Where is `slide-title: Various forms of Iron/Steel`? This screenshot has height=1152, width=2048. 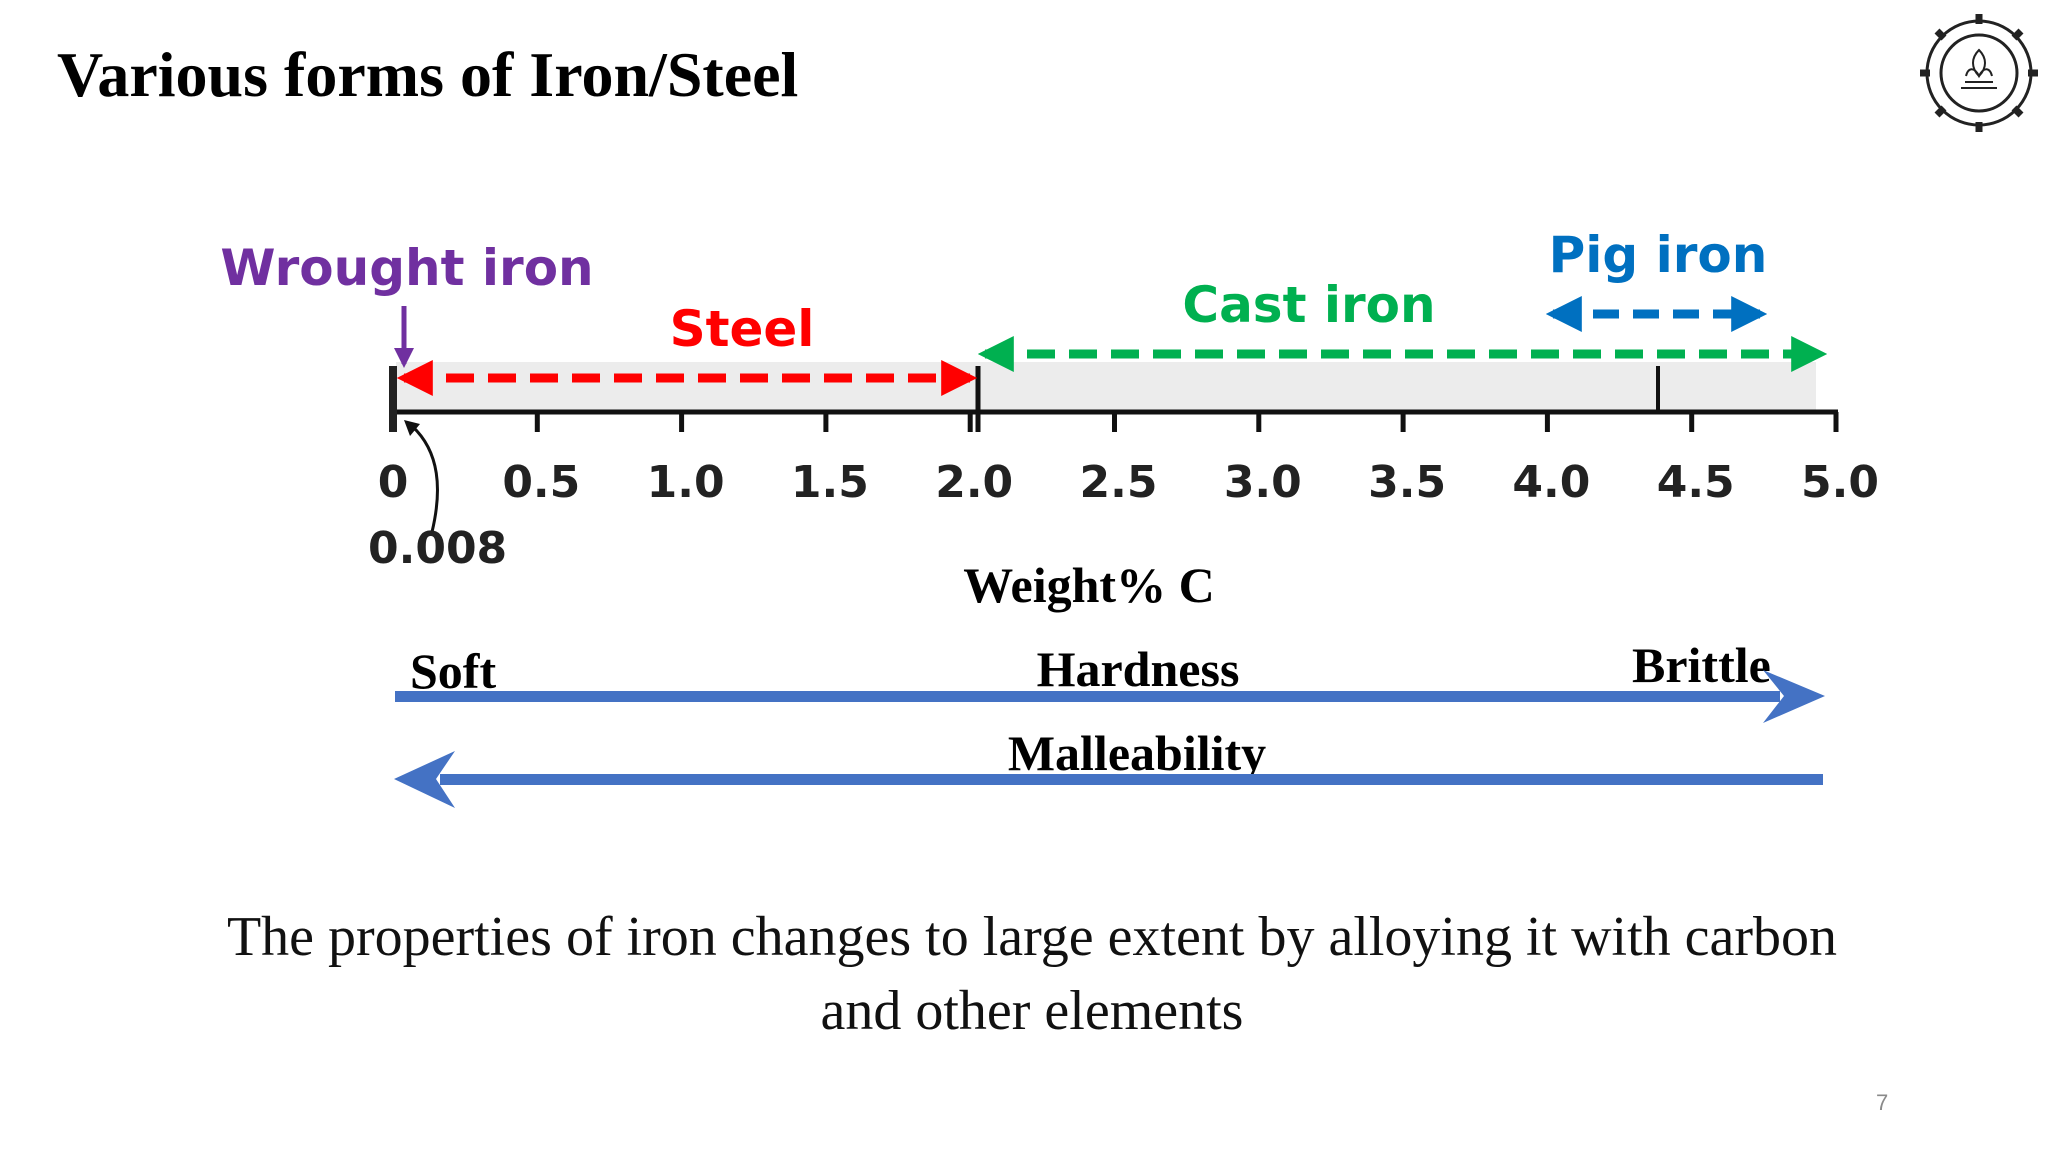 slide-title: Various forms of Iron/Steel is located at coordinates (428, 74).